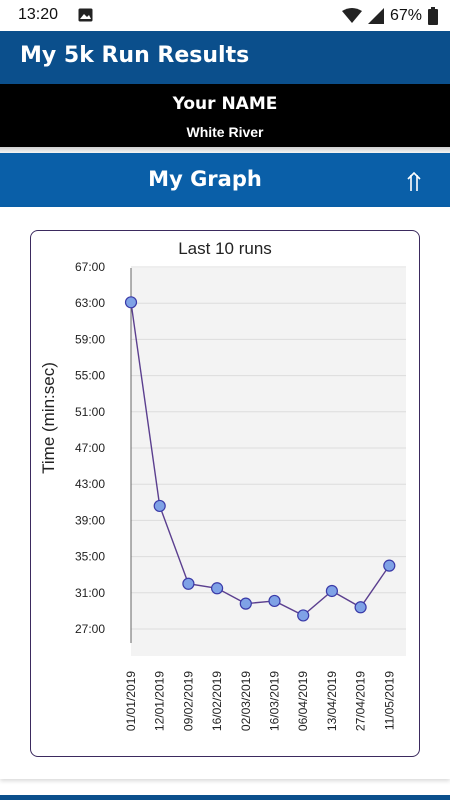 The width and height of the screenshot is (450, 800). I want to click on x-tick-label: 09/02/2019, so click(188, 701).